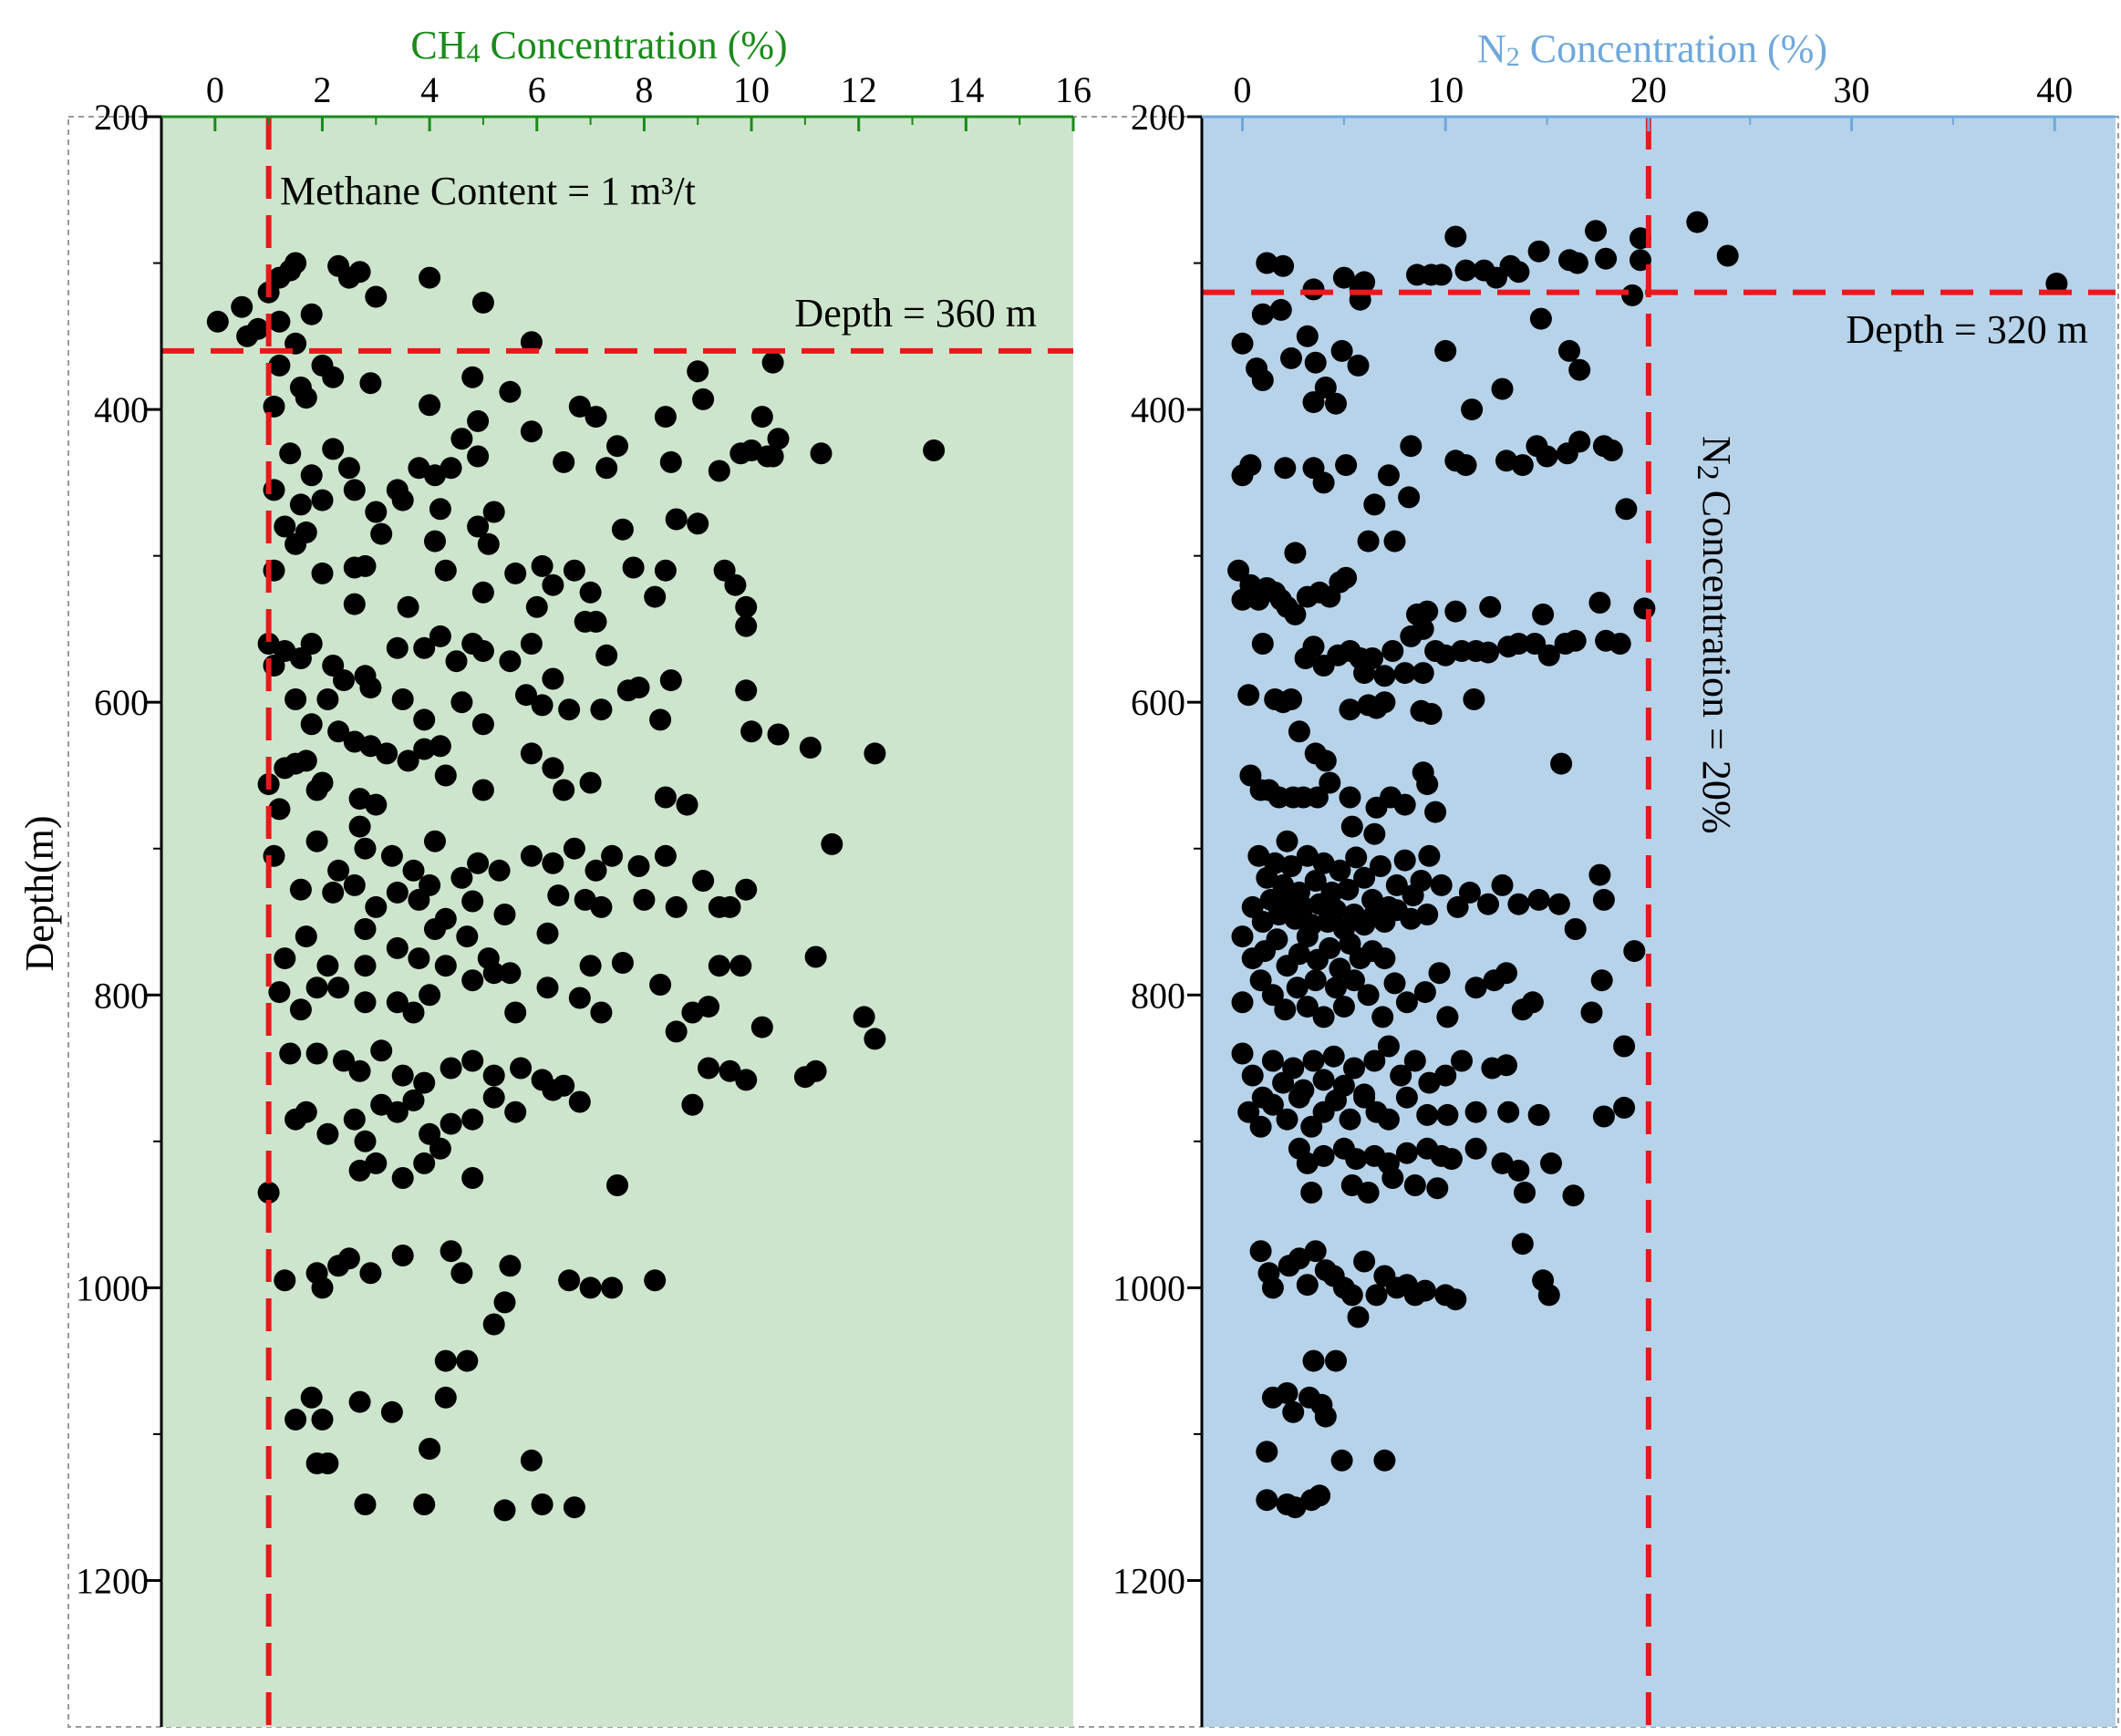 Image resolution: width=2121 pixels, height=1736 pixels. Describe the element at coordinates (1648, 89) in the screenshot. I see `x-tick-label: 20` at that location.